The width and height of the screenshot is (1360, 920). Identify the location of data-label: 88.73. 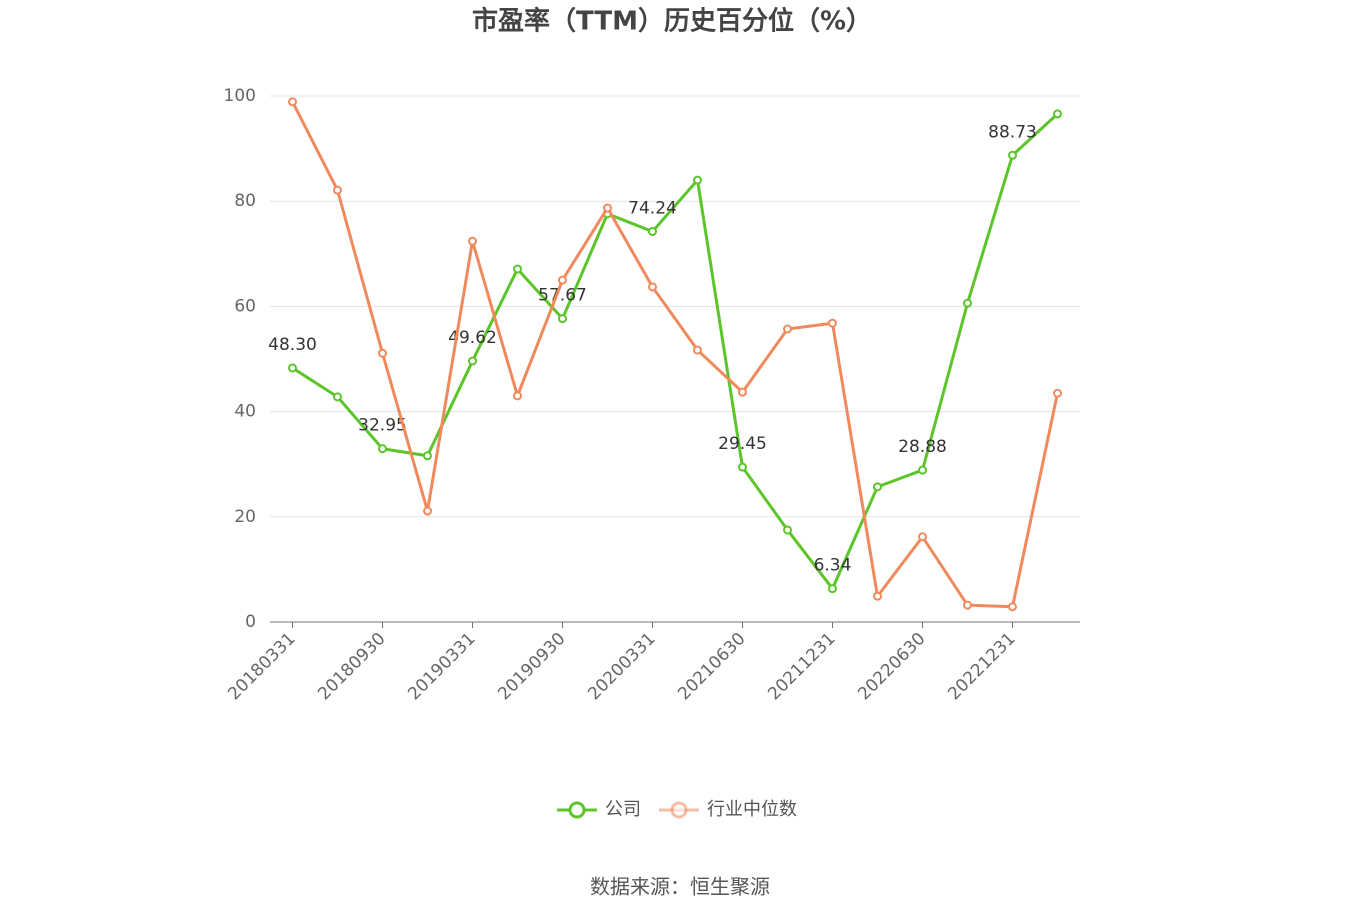
(1012, 132).